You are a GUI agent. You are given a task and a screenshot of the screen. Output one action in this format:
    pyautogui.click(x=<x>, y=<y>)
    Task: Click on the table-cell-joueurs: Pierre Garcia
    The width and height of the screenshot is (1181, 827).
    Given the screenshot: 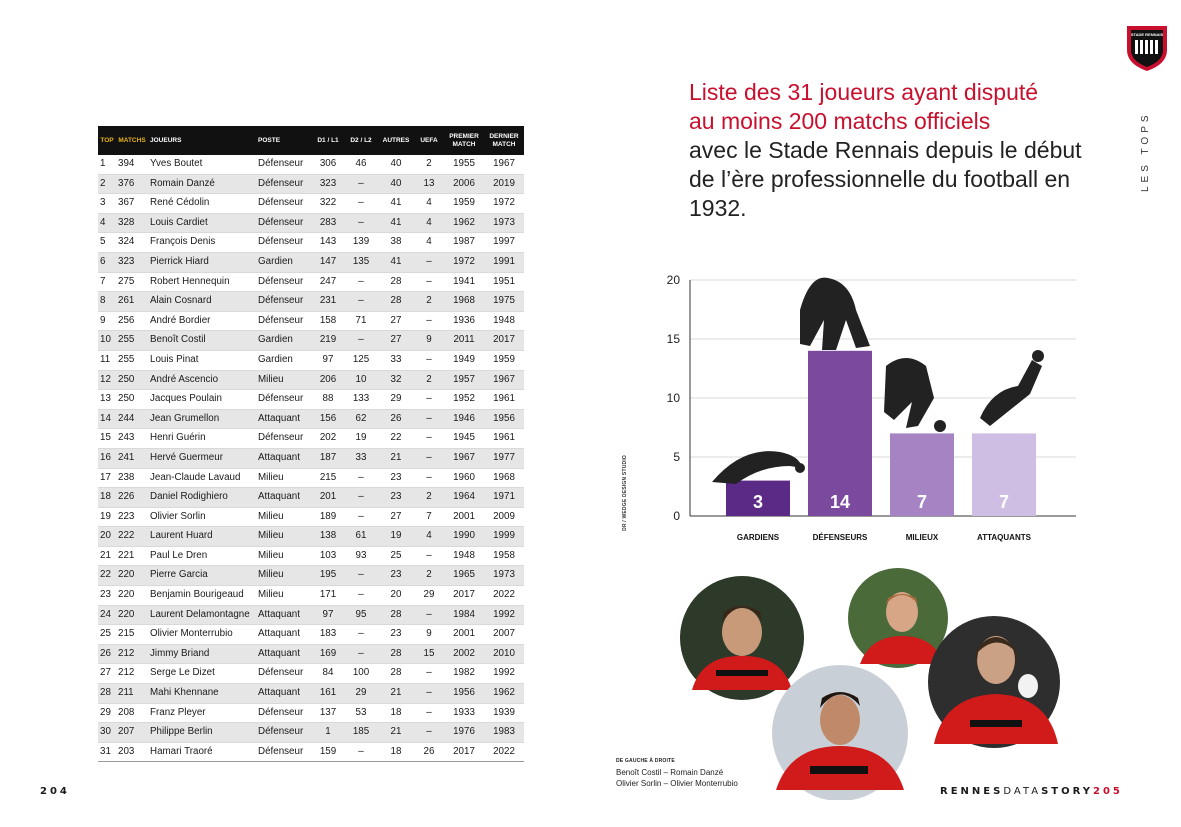 What is the action you would take?
    pyautogui.click(x=202, y=576)
    